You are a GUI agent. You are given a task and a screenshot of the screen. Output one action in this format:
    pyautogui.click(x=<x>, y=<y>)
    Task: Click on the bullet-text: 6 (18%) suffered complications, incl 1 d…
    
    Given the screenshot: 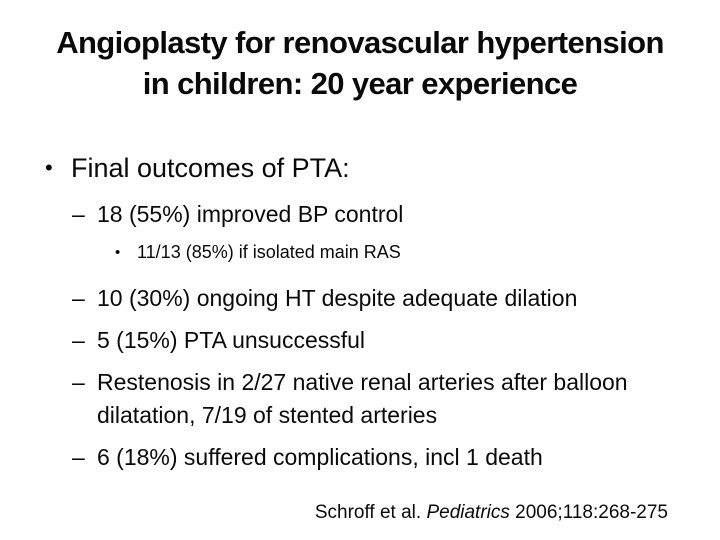 What is the action you would take?
    pyautogui.click(x=320, y=456)
    